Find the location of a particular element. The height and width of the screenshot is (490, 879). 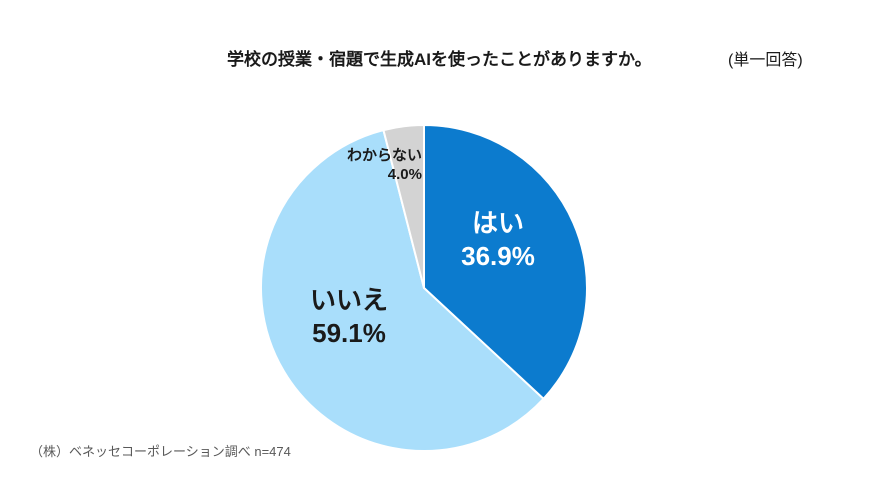

slice-label-no: いいえ 59.1% is located at coordinates (349, 317).